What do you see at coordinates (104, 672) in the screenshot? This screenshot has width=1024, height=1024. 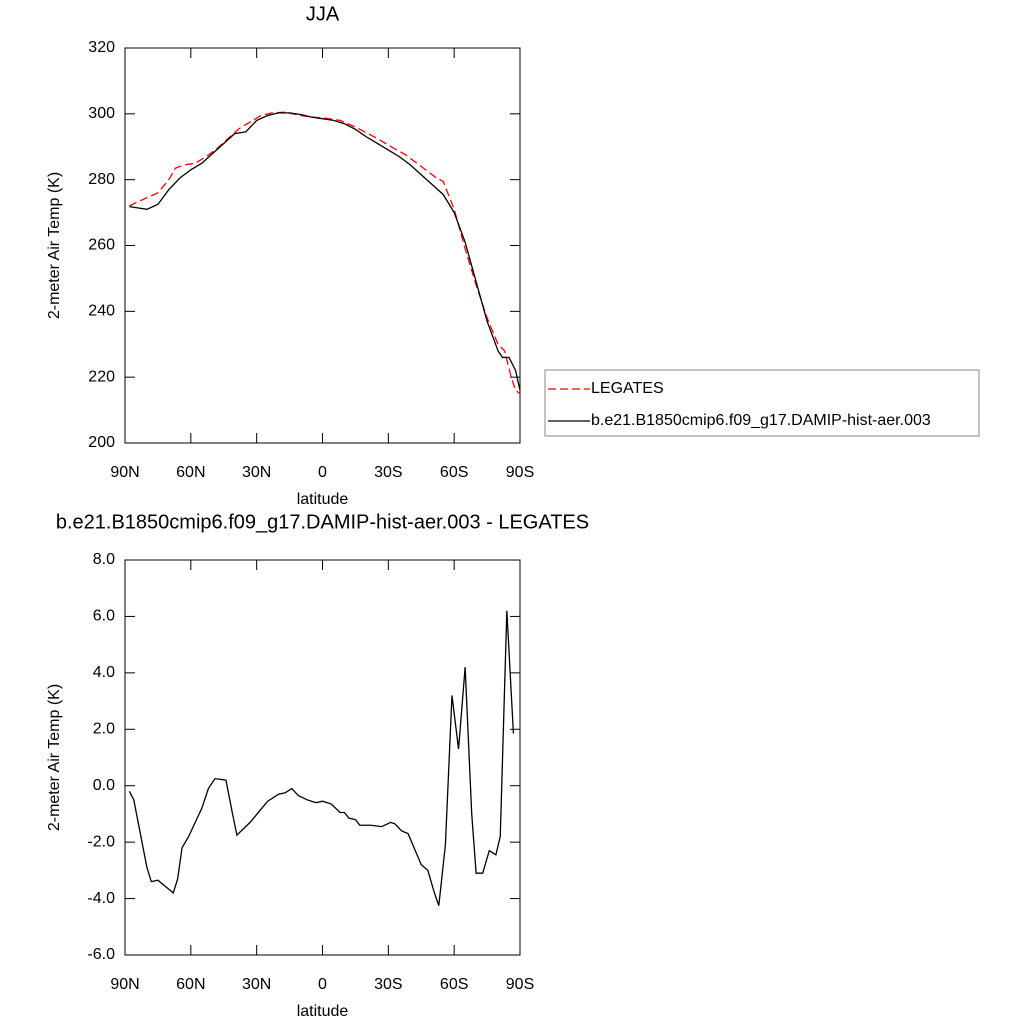 I see `y-tick-label: 4.0` at bounding box center [104, 672].